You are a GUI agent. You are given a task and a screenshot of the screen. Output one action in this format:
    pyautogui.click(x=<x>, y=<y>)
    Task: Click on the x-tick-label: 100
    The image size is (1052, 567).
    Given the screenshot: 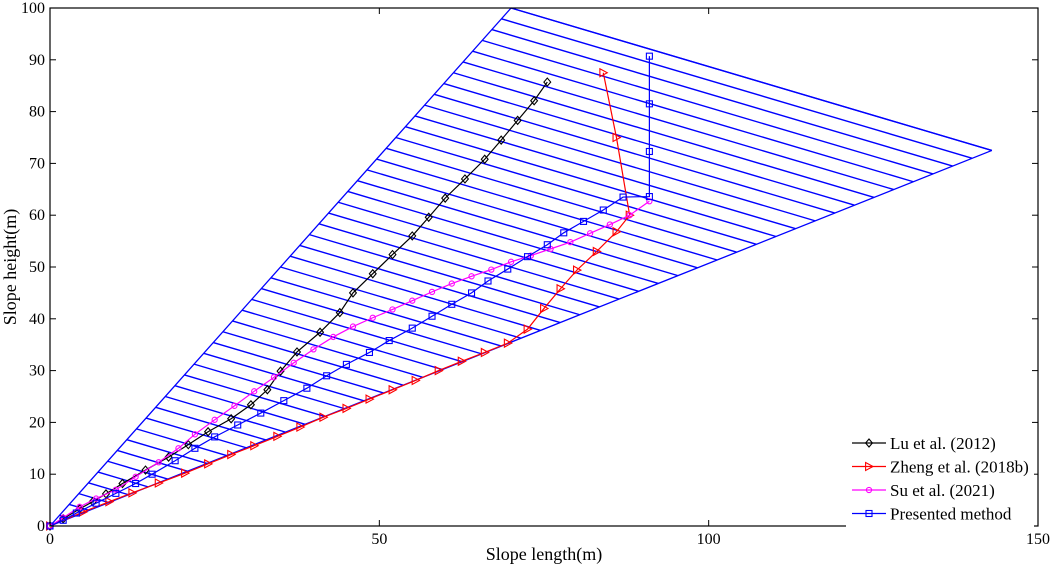 What is the action you would take?
    pyautogui.click(x=709, y=539)
    